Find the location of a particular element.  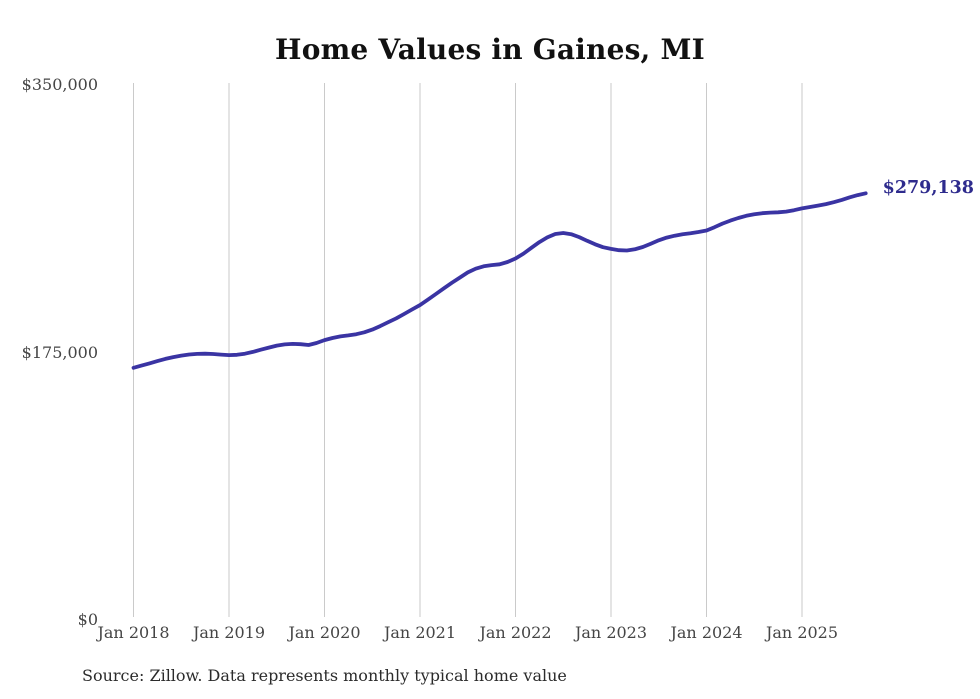

x-axis-tick-label: Jan 2022 is located at coordinates (515, 632).